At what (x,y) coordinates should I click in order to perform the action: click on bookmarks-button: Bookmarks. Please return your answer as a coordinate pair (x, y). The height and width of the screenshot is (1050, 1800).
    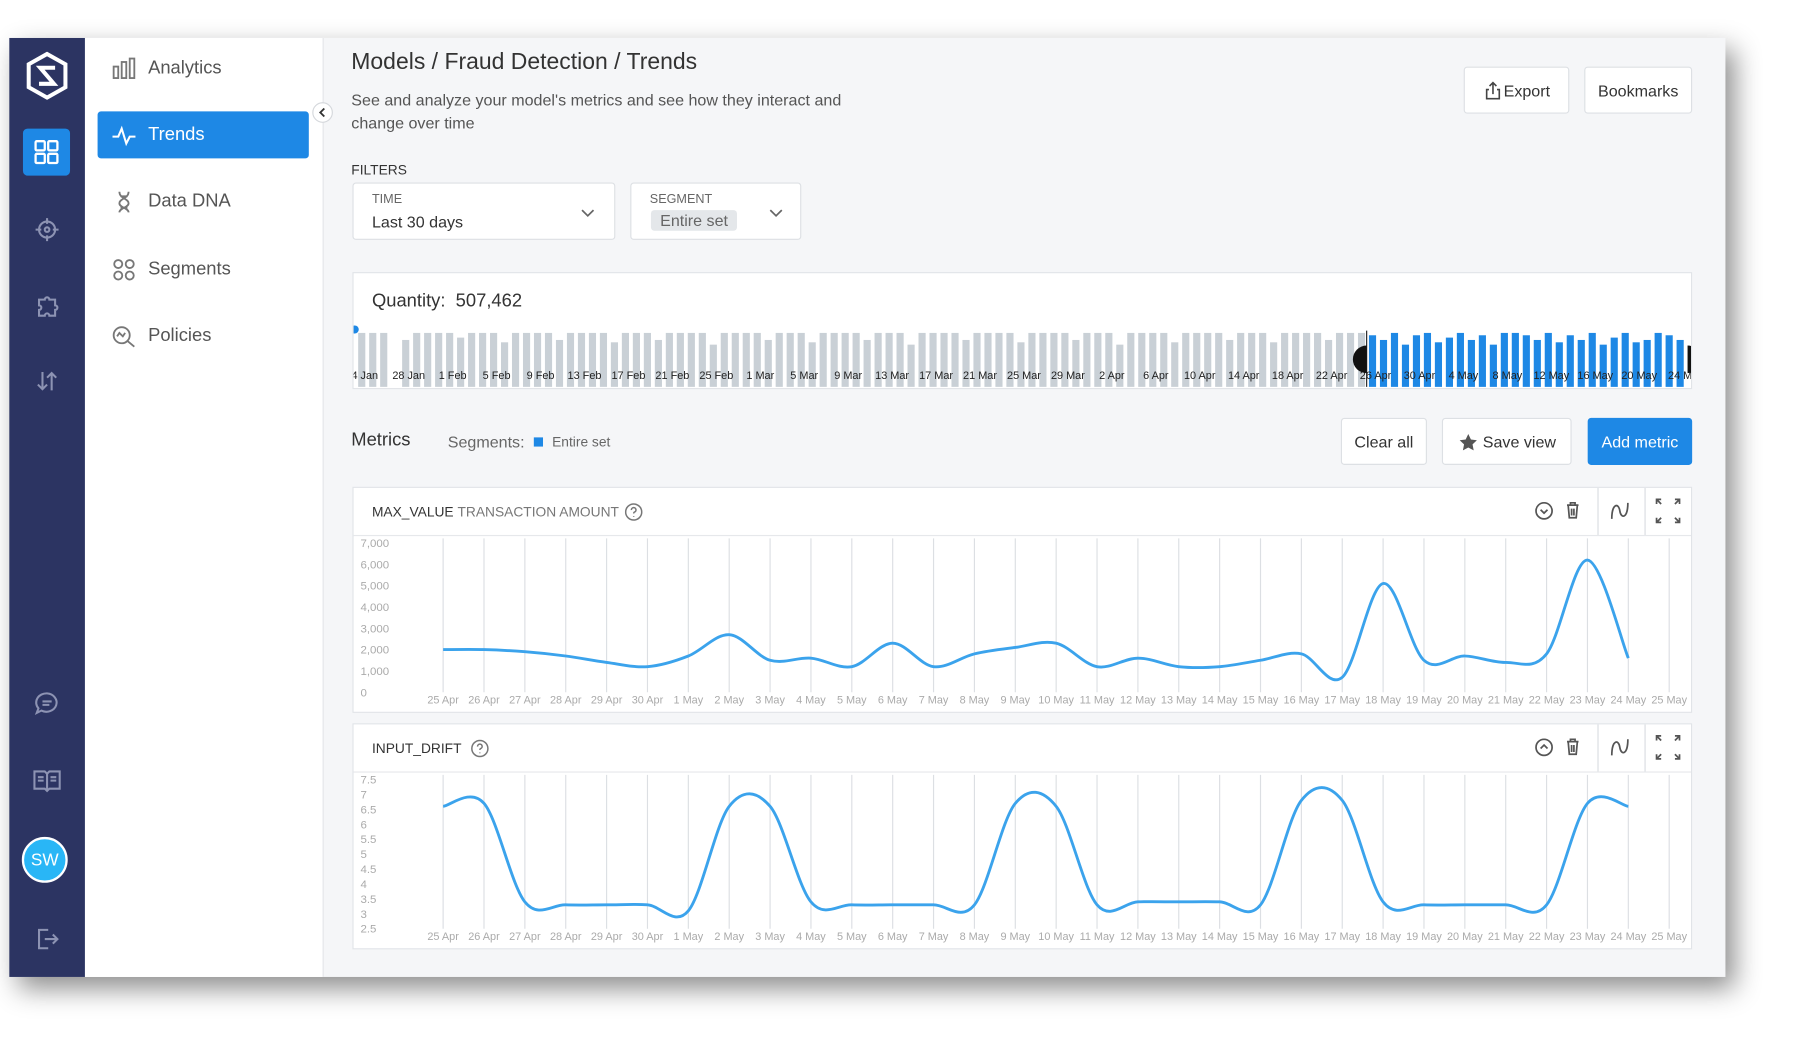
    Looking at the image, I should click on (1638, 90).